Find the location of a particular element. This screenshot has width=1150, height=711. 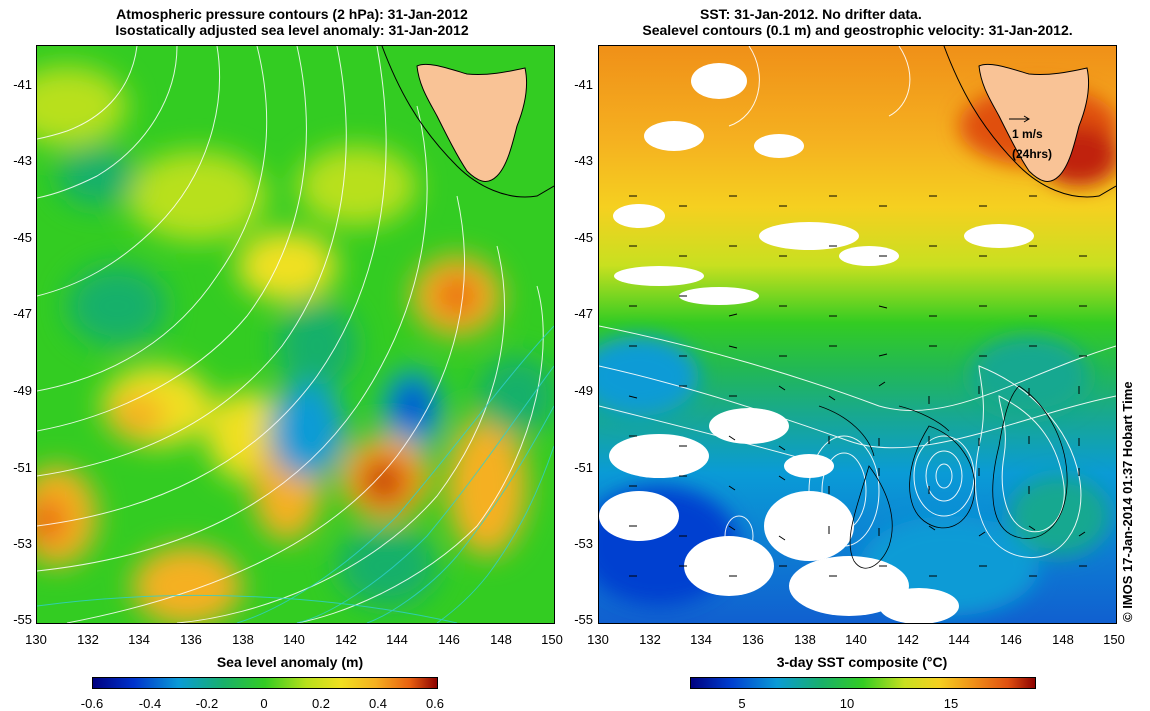

right-xtick-150: 150 is located at coordinates (1114, 639).